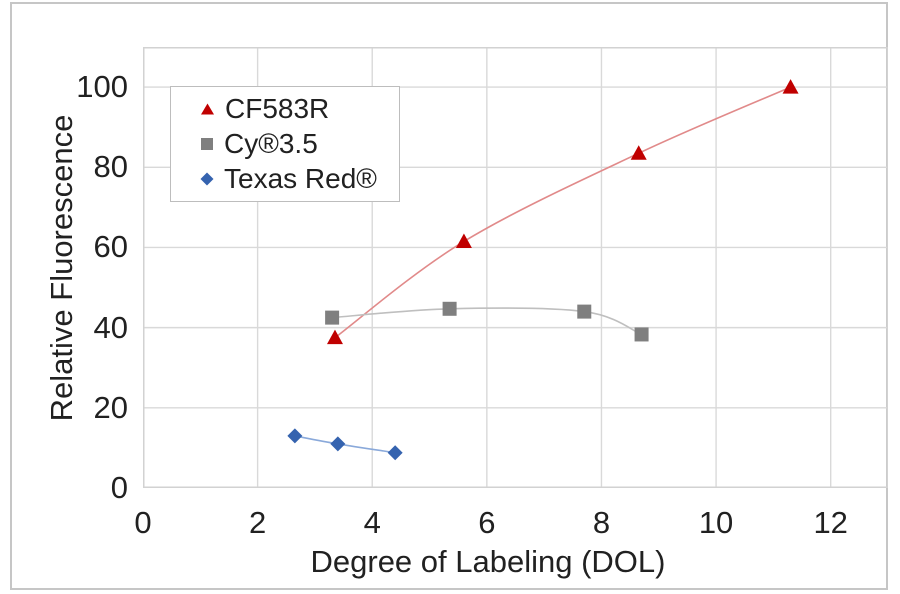 Image resolution: width=900 pixels, height=594 pixels. I want to click on y-tick-label: 80, so click(110, 167).